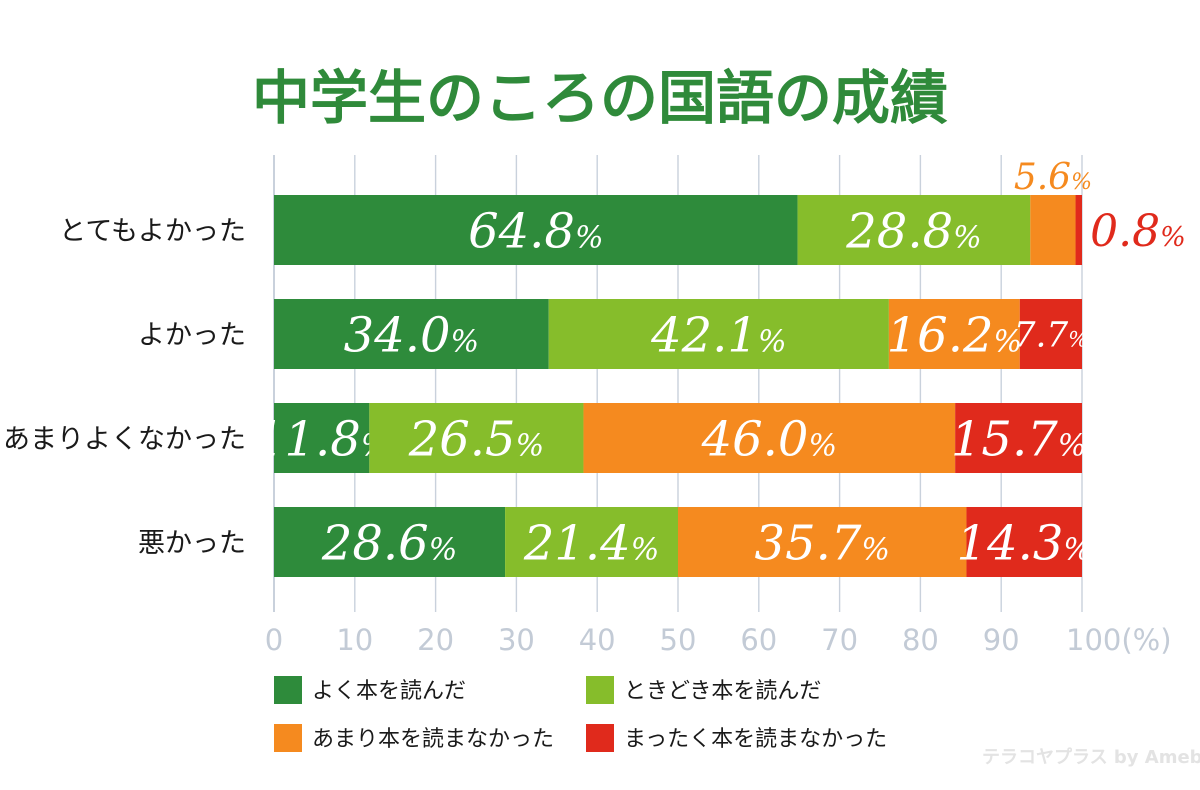 The height and width of the screenshot is (790, 1200). Describe the element at coordinates (718, 640) in the screenshot. I see `x-tick-labels: 0 10 20 30 40 50 60 70 80 90 100(%)` at that location.